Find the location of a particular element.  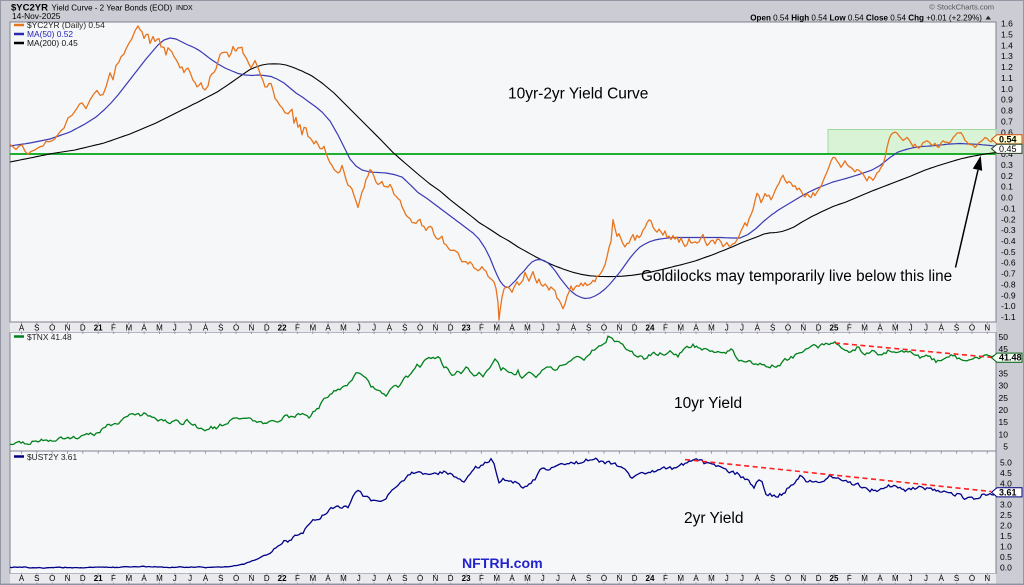

svg-text: NFTRH.com is located at coordinates (502, 563).